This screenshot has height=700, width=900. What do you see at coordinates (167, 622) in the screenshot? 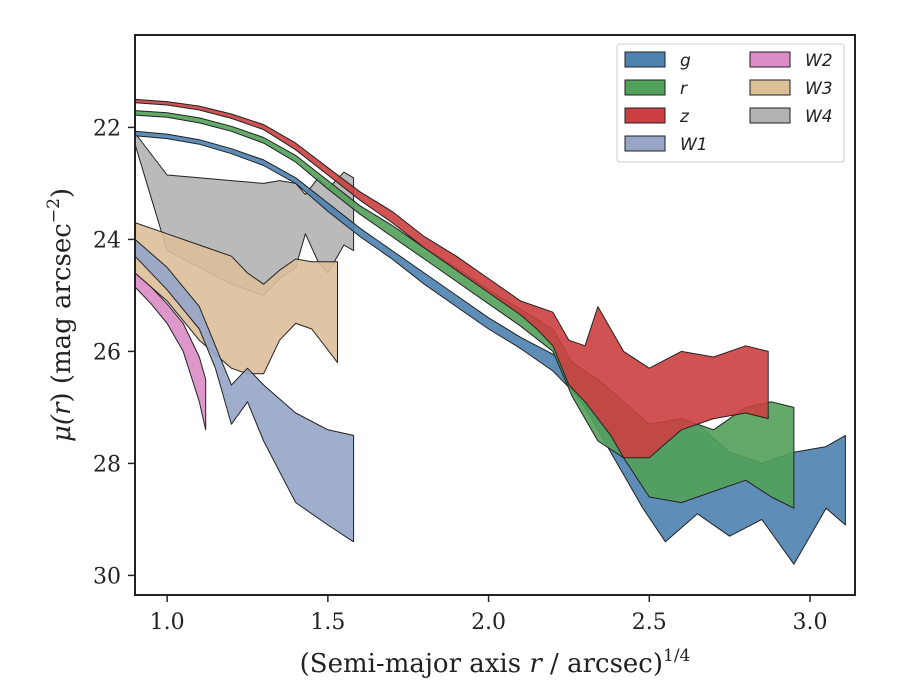
I see `x-tick-label: 1.0` at bounding box center [167, 622].